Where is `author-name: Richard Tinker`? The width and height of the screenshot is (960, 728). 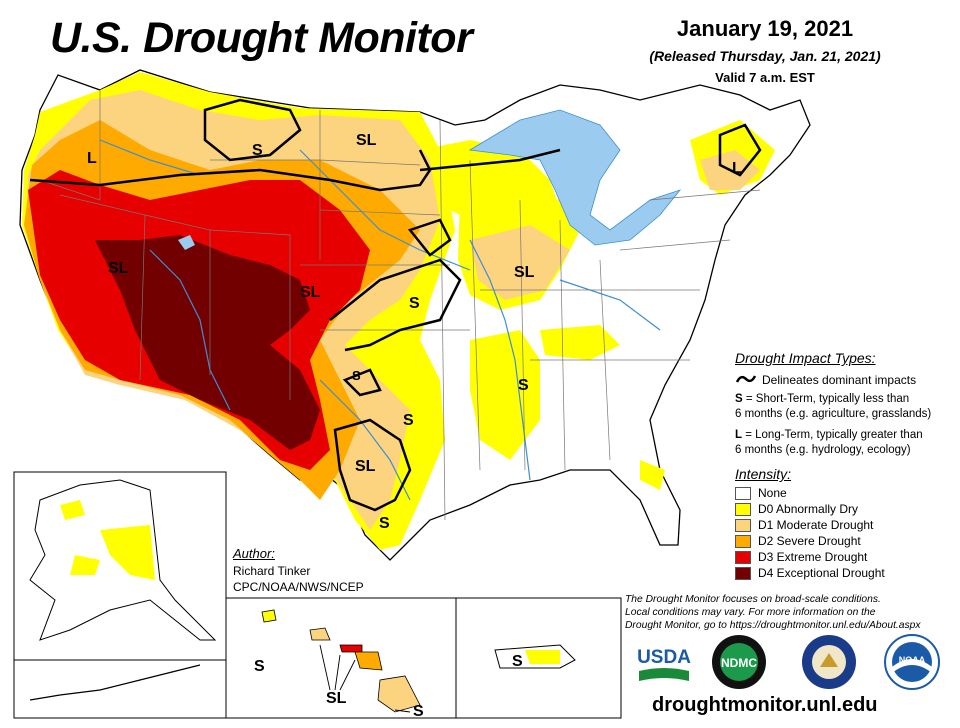
author-name: Richard Tinker is located at coordinates (272, 571).